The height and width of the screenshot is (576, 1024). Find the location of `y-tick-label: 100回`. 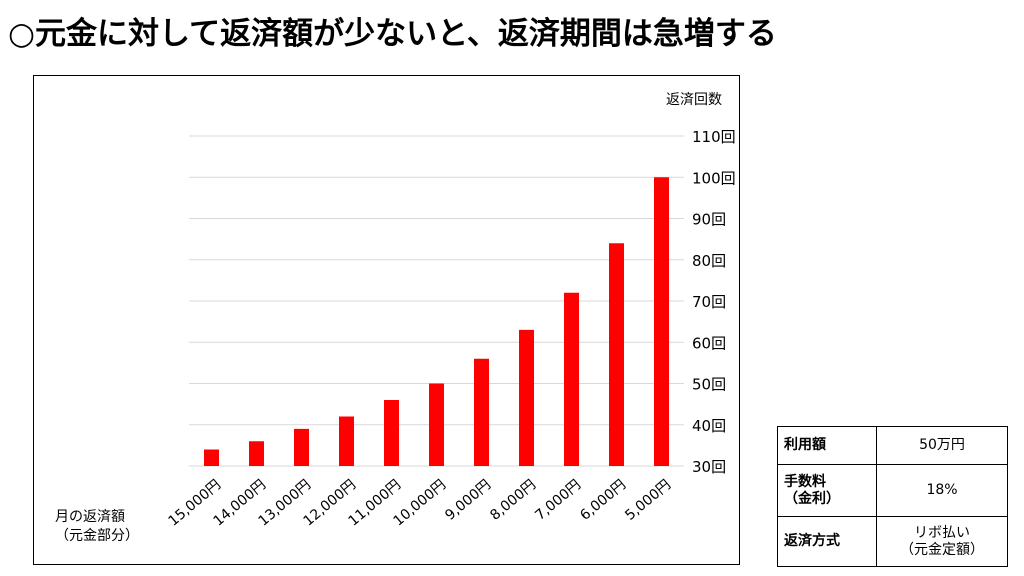

y-tick-label: 100回 is located at coordinates (714, 178).